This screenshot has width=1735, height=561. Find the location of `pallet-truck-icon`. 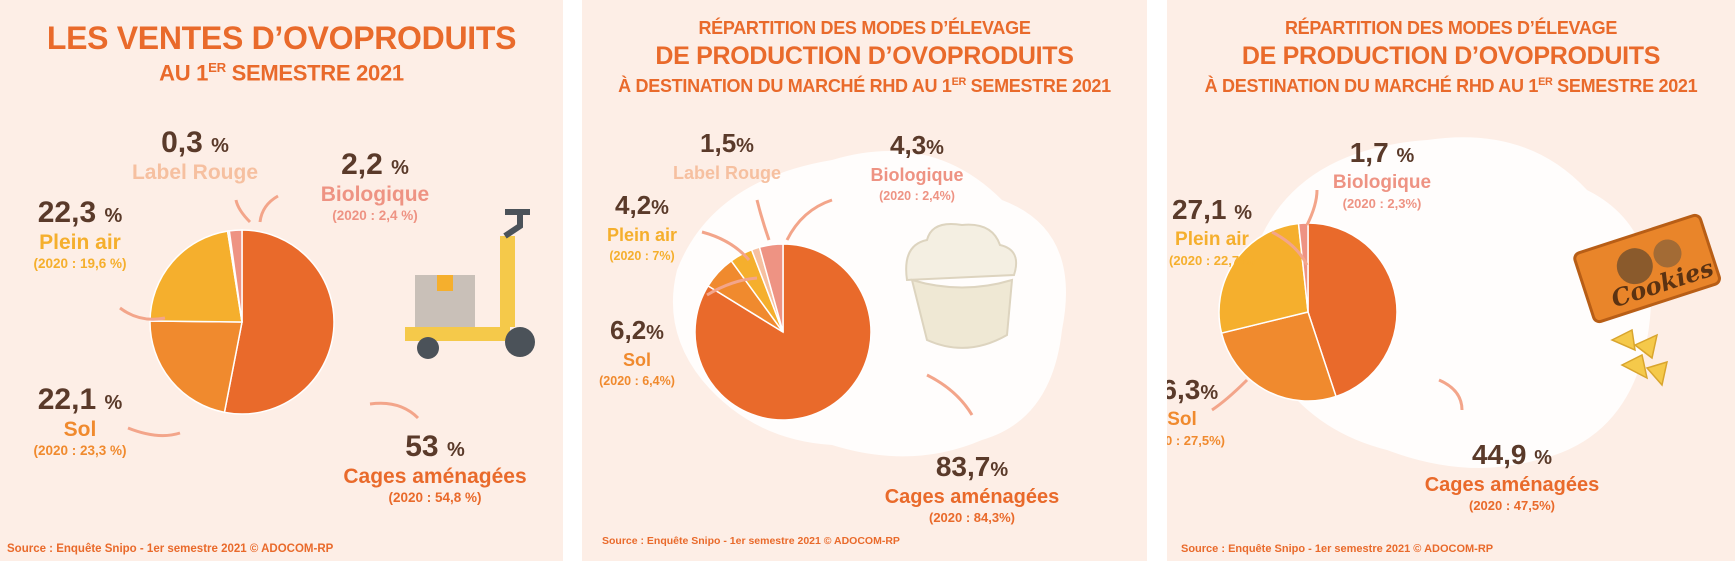

pallet-truck-icon is located at coordinates (470, 284).